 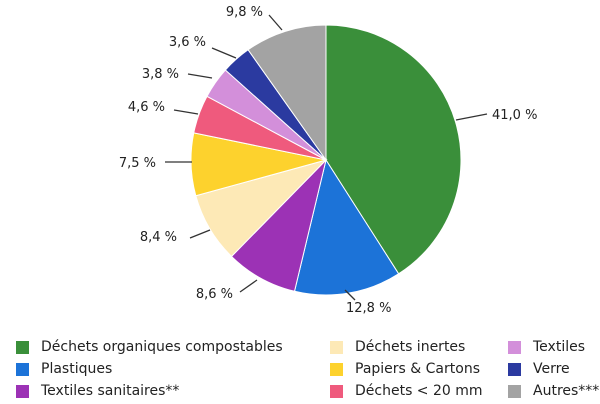 I want to click on data-label-8: 3,6 %, so click(x=187, y=42).